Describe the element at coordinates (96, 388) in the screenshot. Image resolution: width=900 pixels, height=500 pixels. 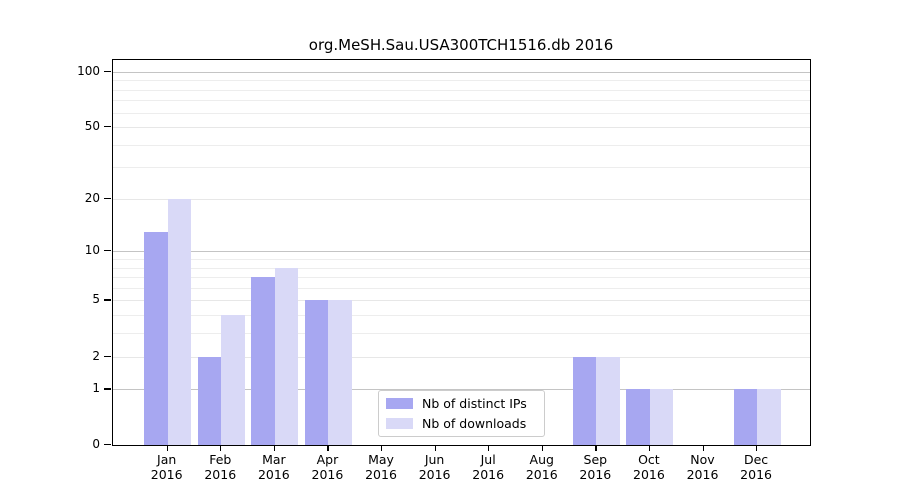
I see `y-tick-label: 1` at that location.